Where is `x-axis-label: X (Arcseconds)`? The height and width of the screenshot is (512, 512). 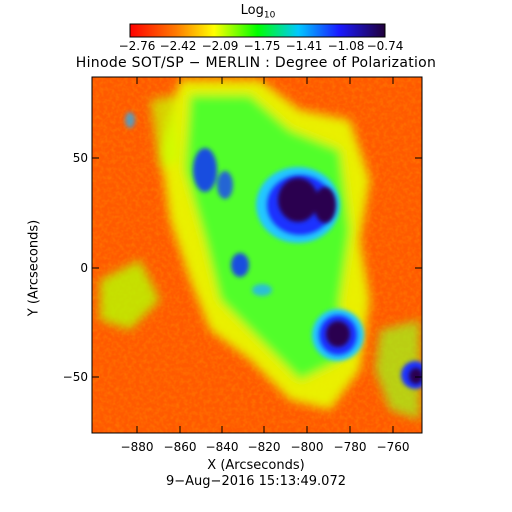 x-axis-label: X (Arcseconds) is located at coordinates (256, 465).